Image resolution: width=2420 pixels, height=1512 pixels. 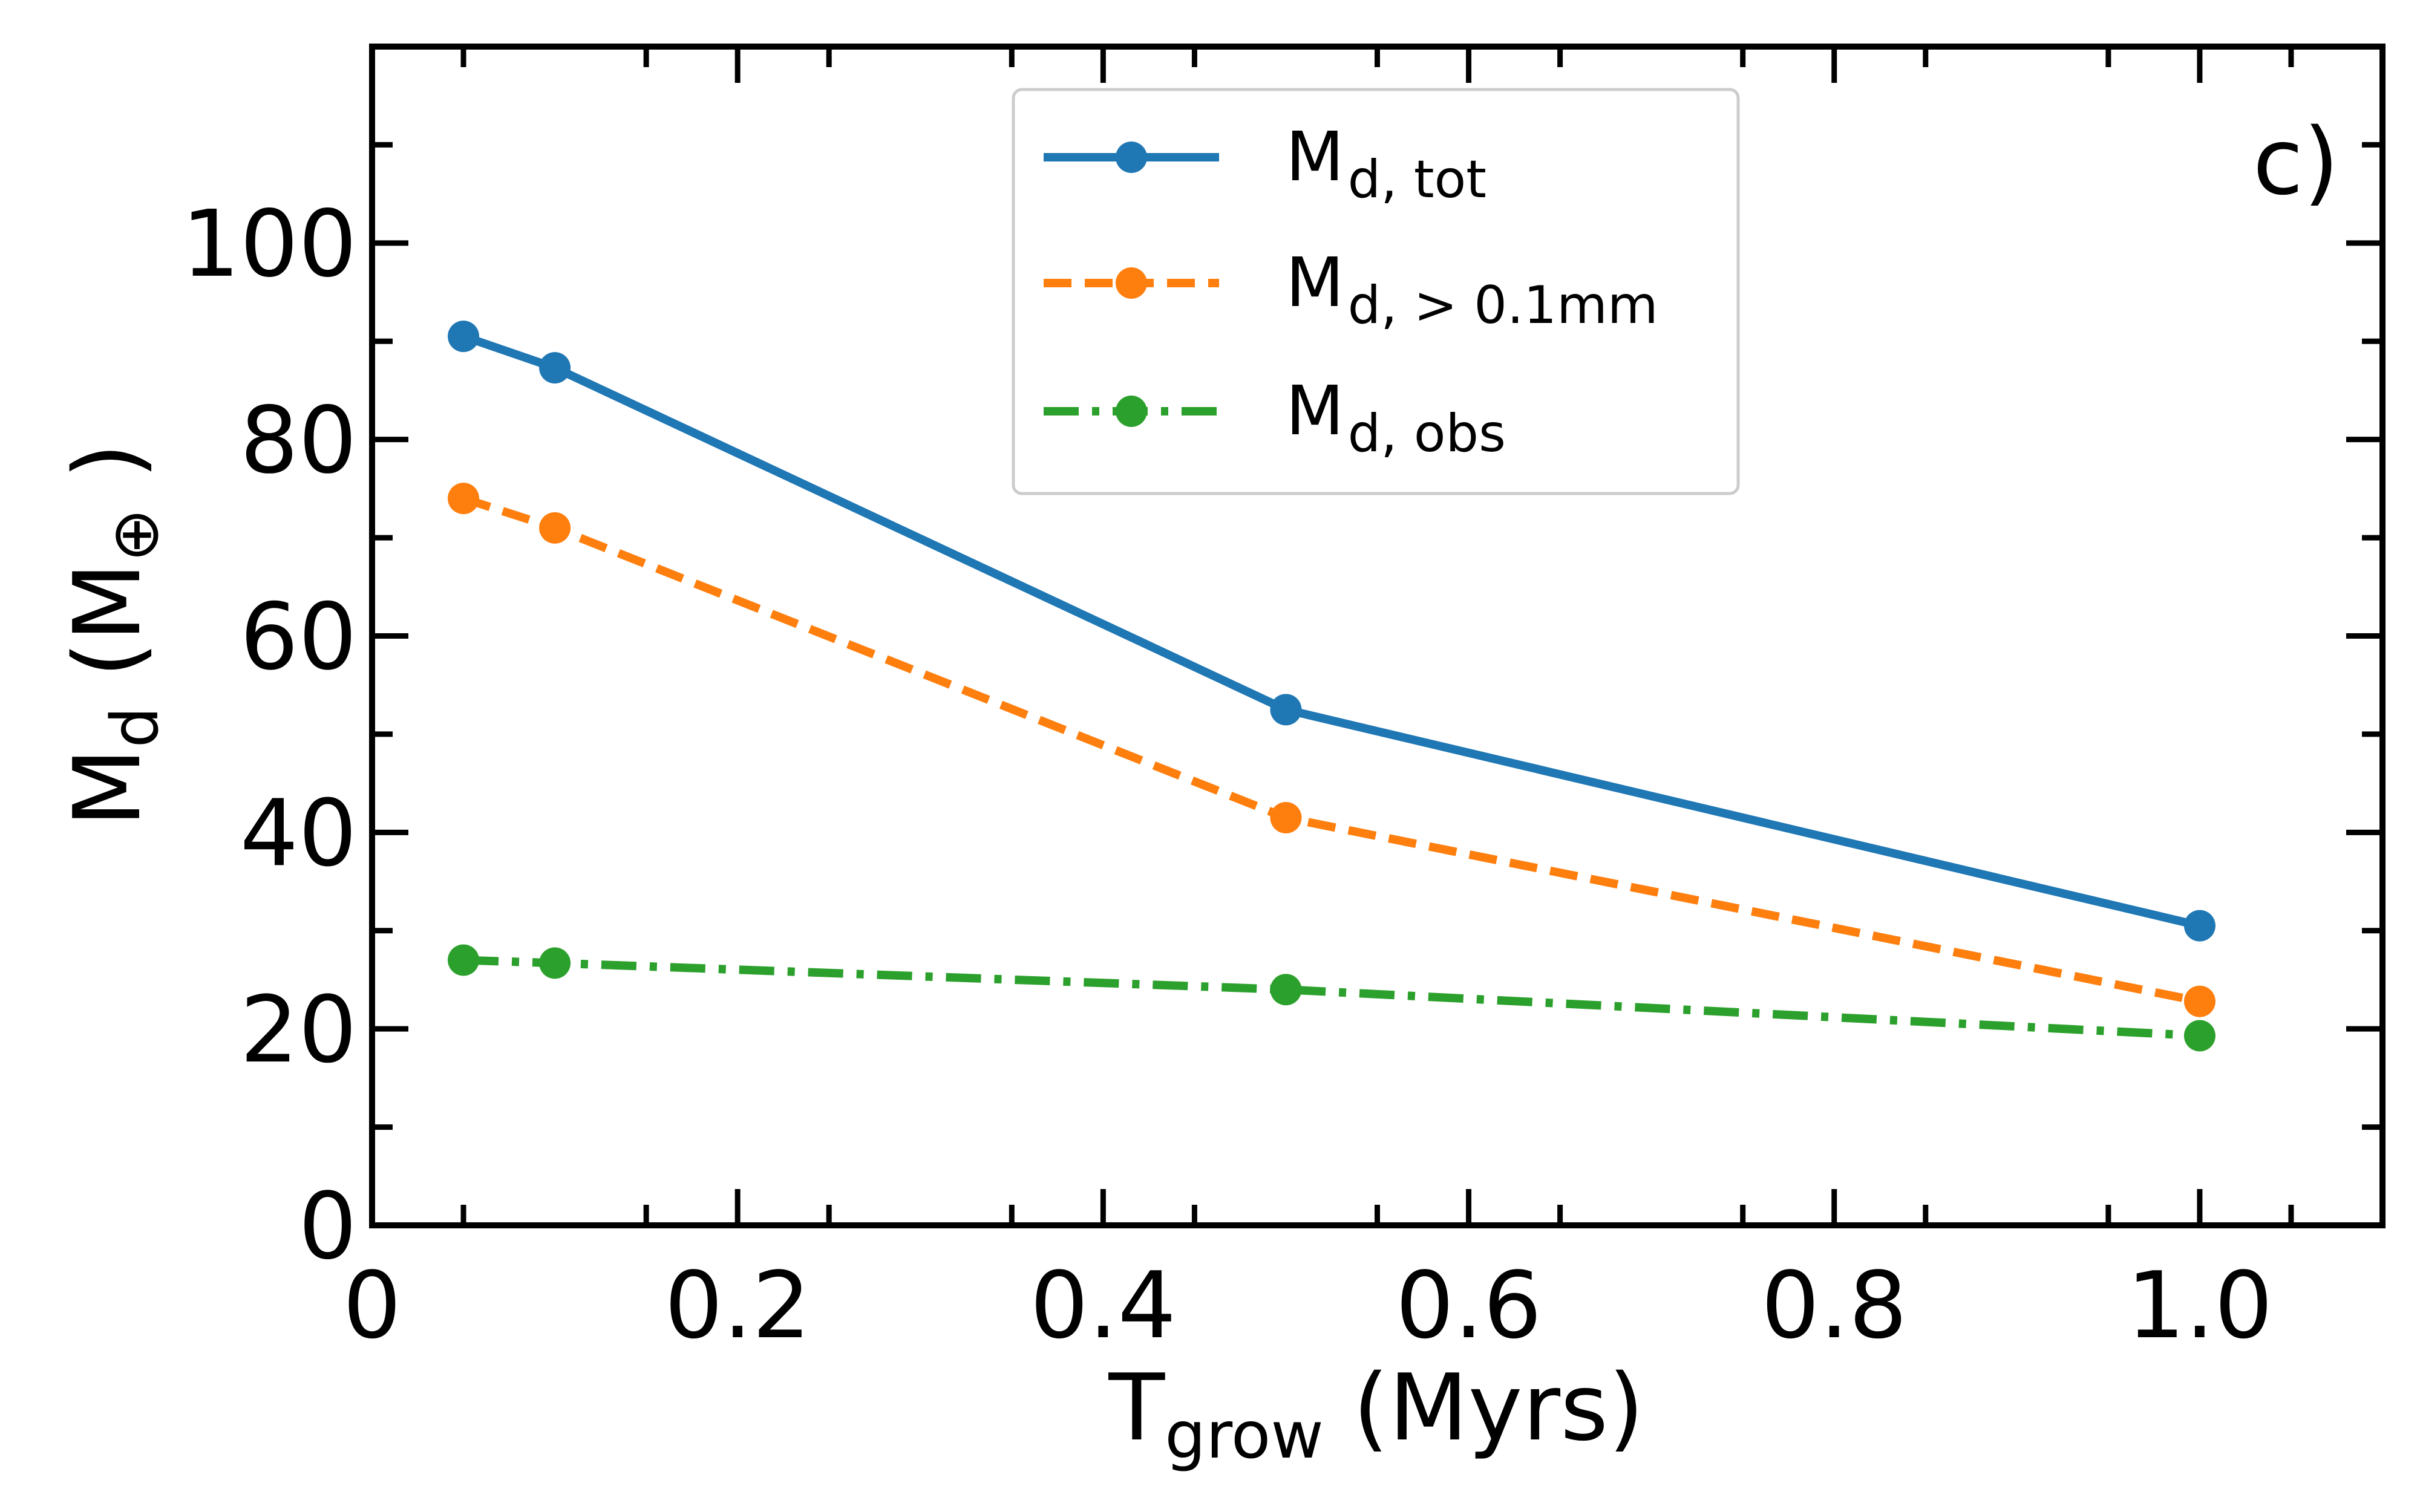 What do you see at coordinates (1103, 1305) in the screenshot?
I see `x-tick-label: 0.4` at bounding box center [1103, 1305].